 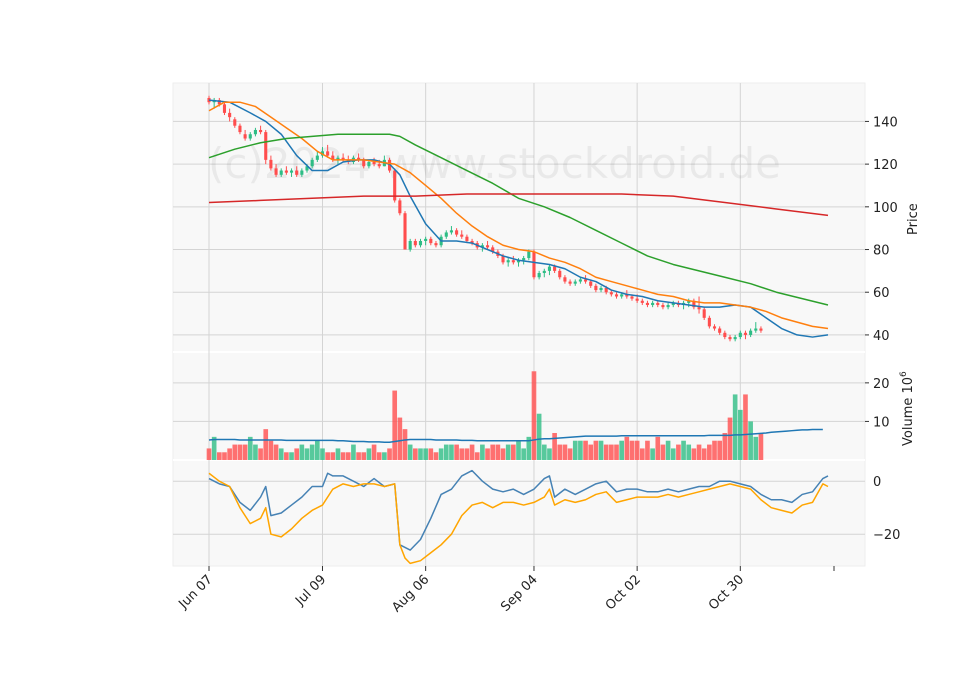 What do you see at coordinates (881, 336) in the screenshot?
I see `price-tick-label: 40` at bounding box center [881, 336].